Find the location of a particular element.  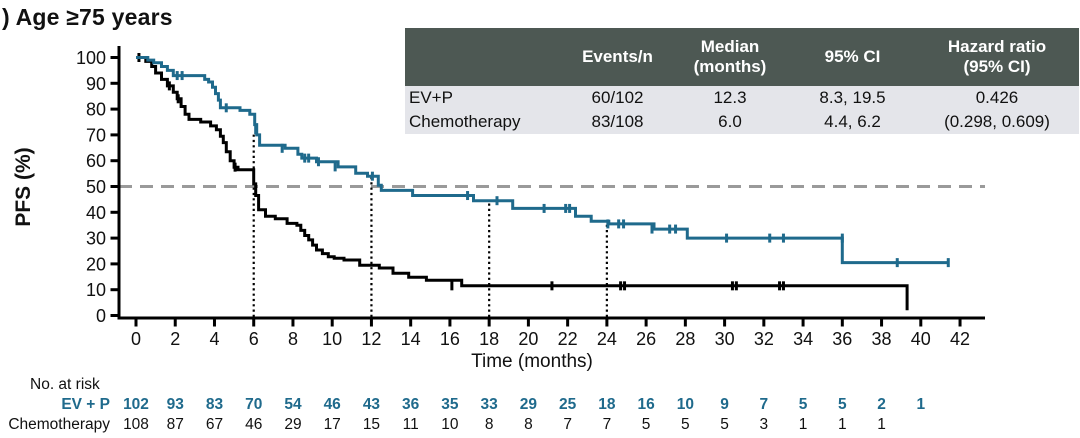

risk-value: 54 is located at coordinates (293, 404).